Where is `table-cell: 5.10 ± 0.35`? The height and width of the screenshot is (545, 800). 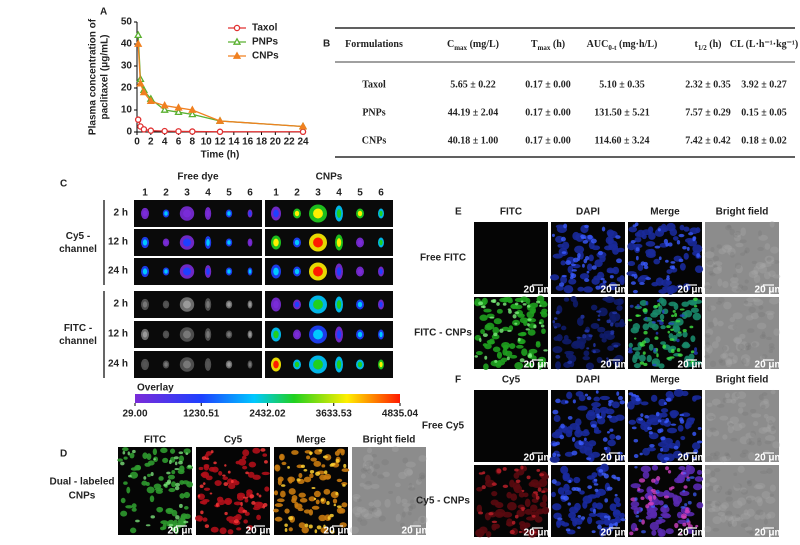
table-cell: 5.10 ± 0.35 is located at coordinates (622, 84).